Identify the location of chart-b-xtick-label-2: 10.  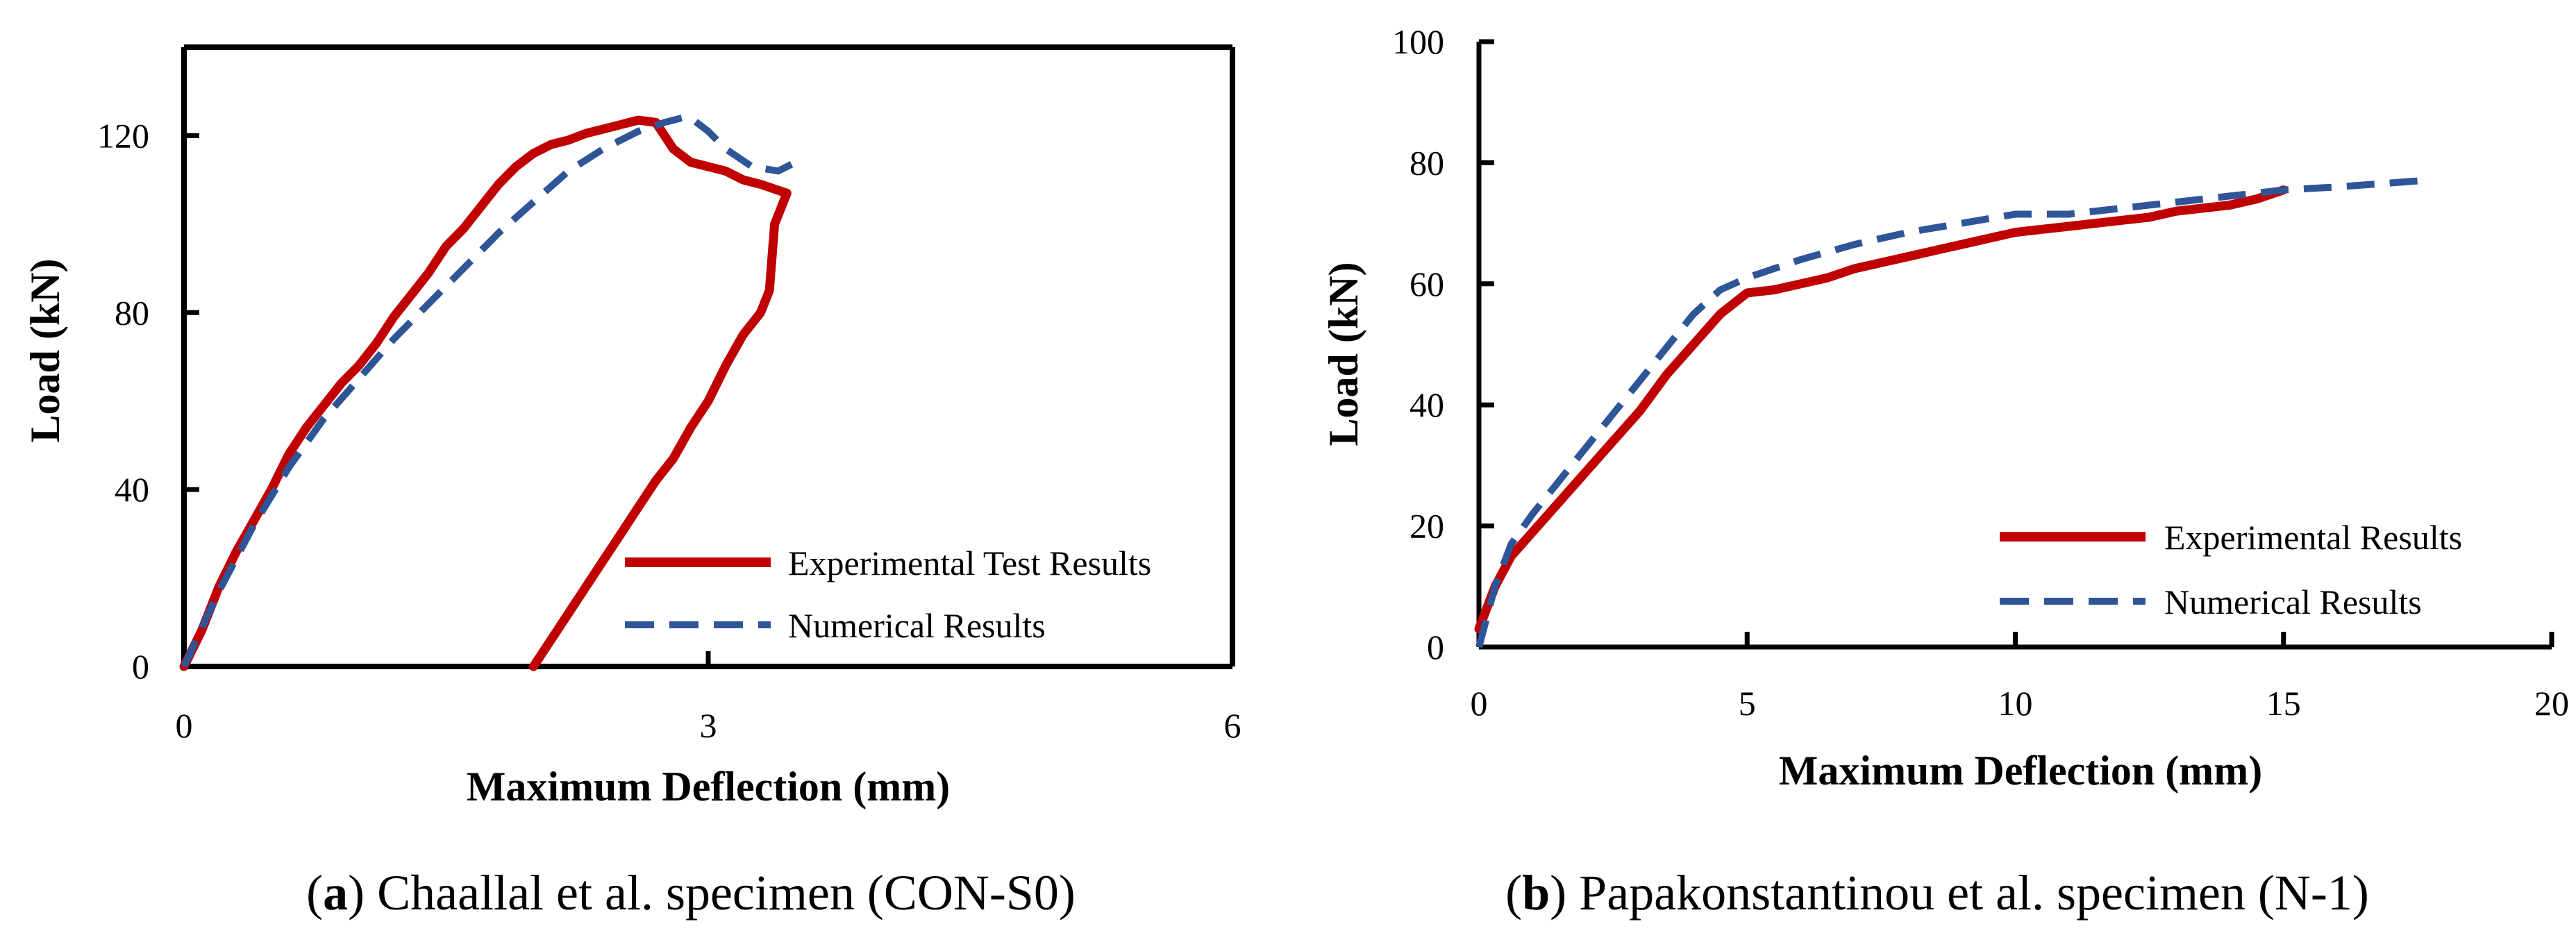
(2015, 703).